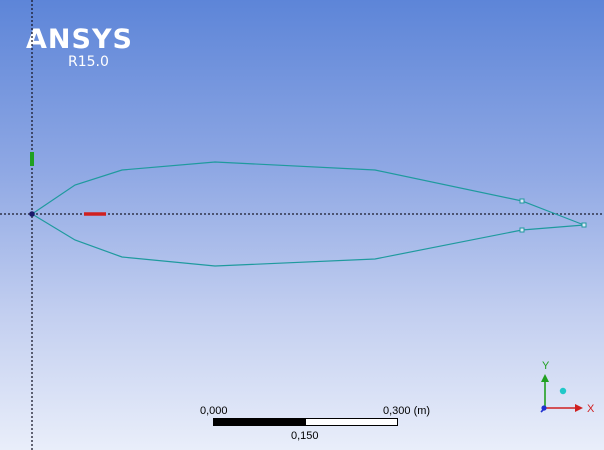 This screenshot has width=604, height=450. What do you see at coordinates (88, 62) in the screenshot?
I see `logo-version: R15.0` at bounding box center [88, 62].